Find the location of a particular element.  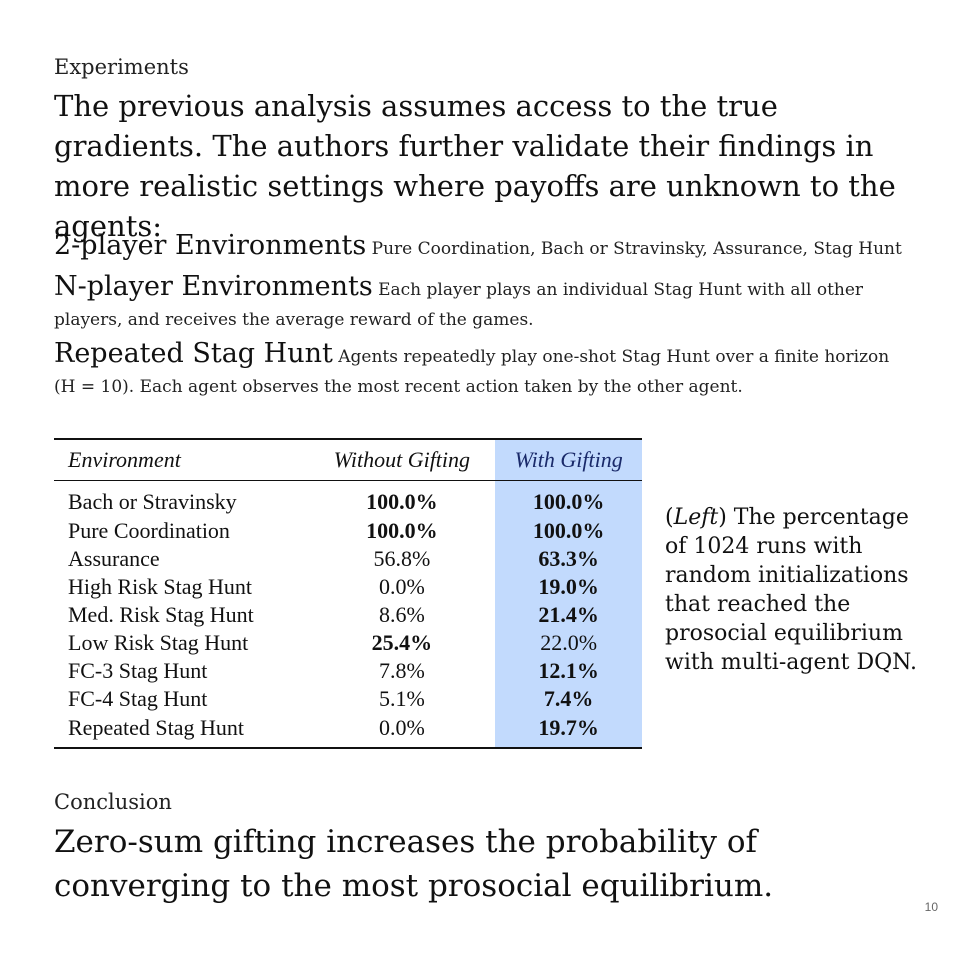

cell-without-gifting: 8.6% is located at coordinates (401, 614).